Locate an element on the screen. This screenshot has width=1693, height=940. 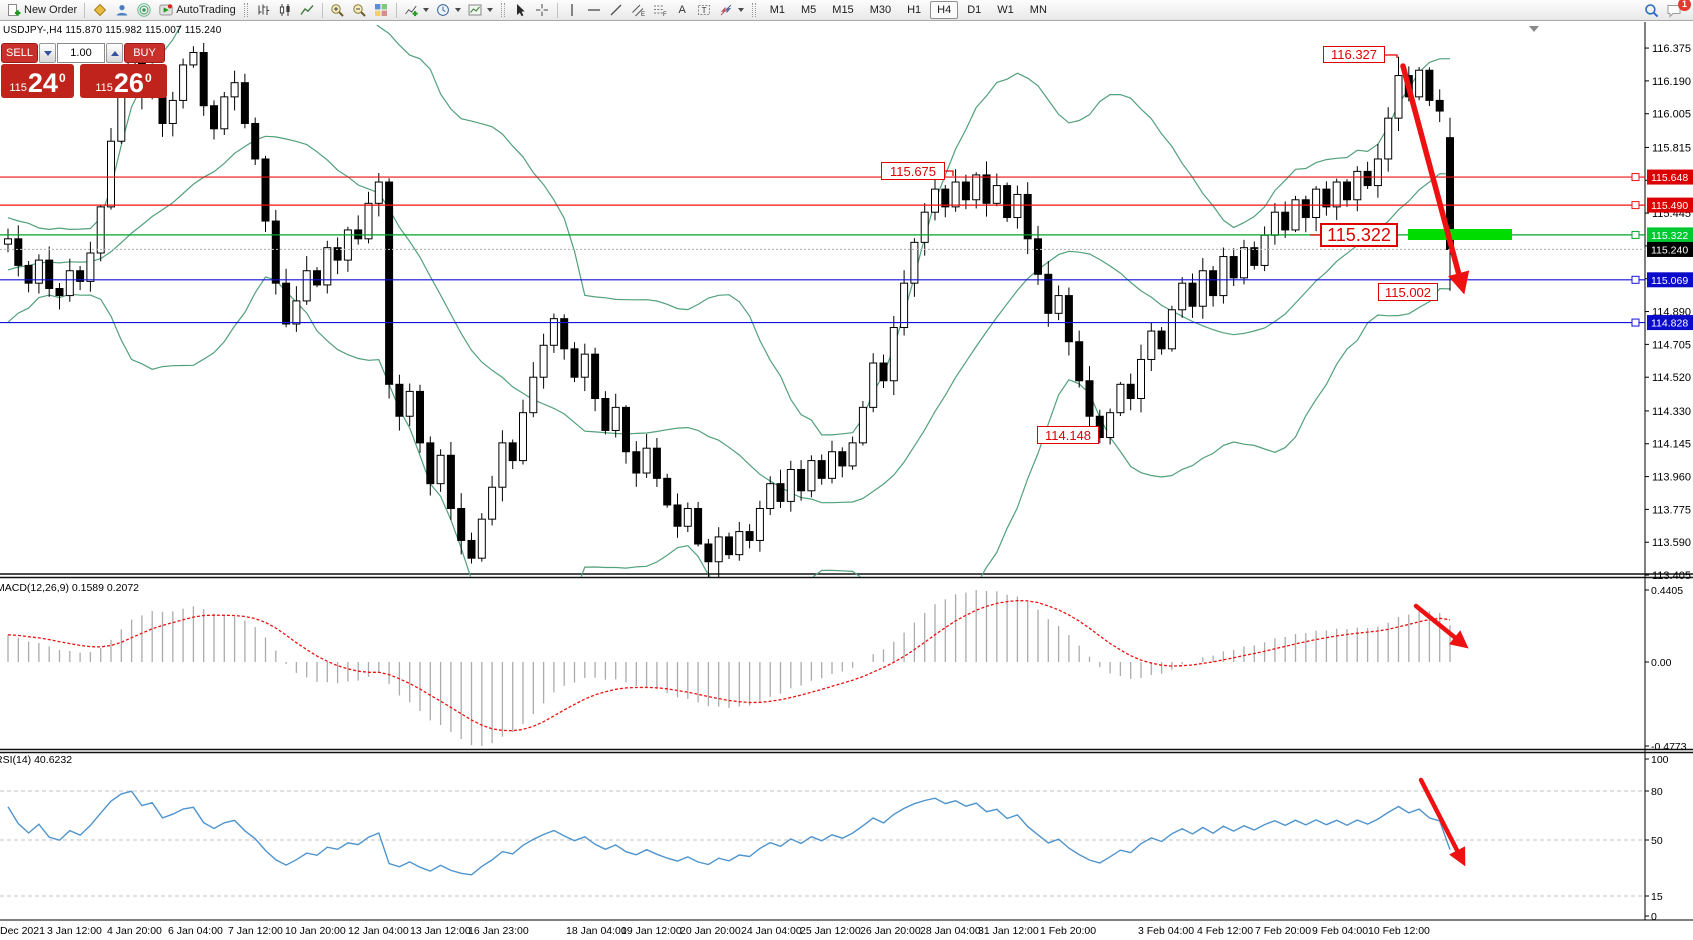
buy-price-display: 115 26 0 is located at coordinates (123, 81).